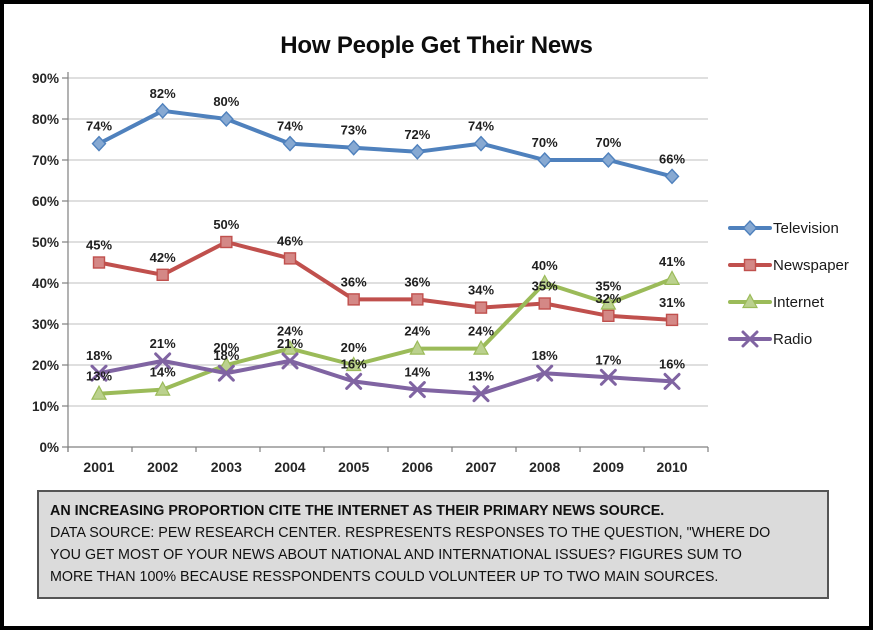 The width and height of the screenshot is (873, 630). What do you see at coordinates (792, 339) in the screenshot?
I see `svg-text: Radio` at bounding box center [792, 339].